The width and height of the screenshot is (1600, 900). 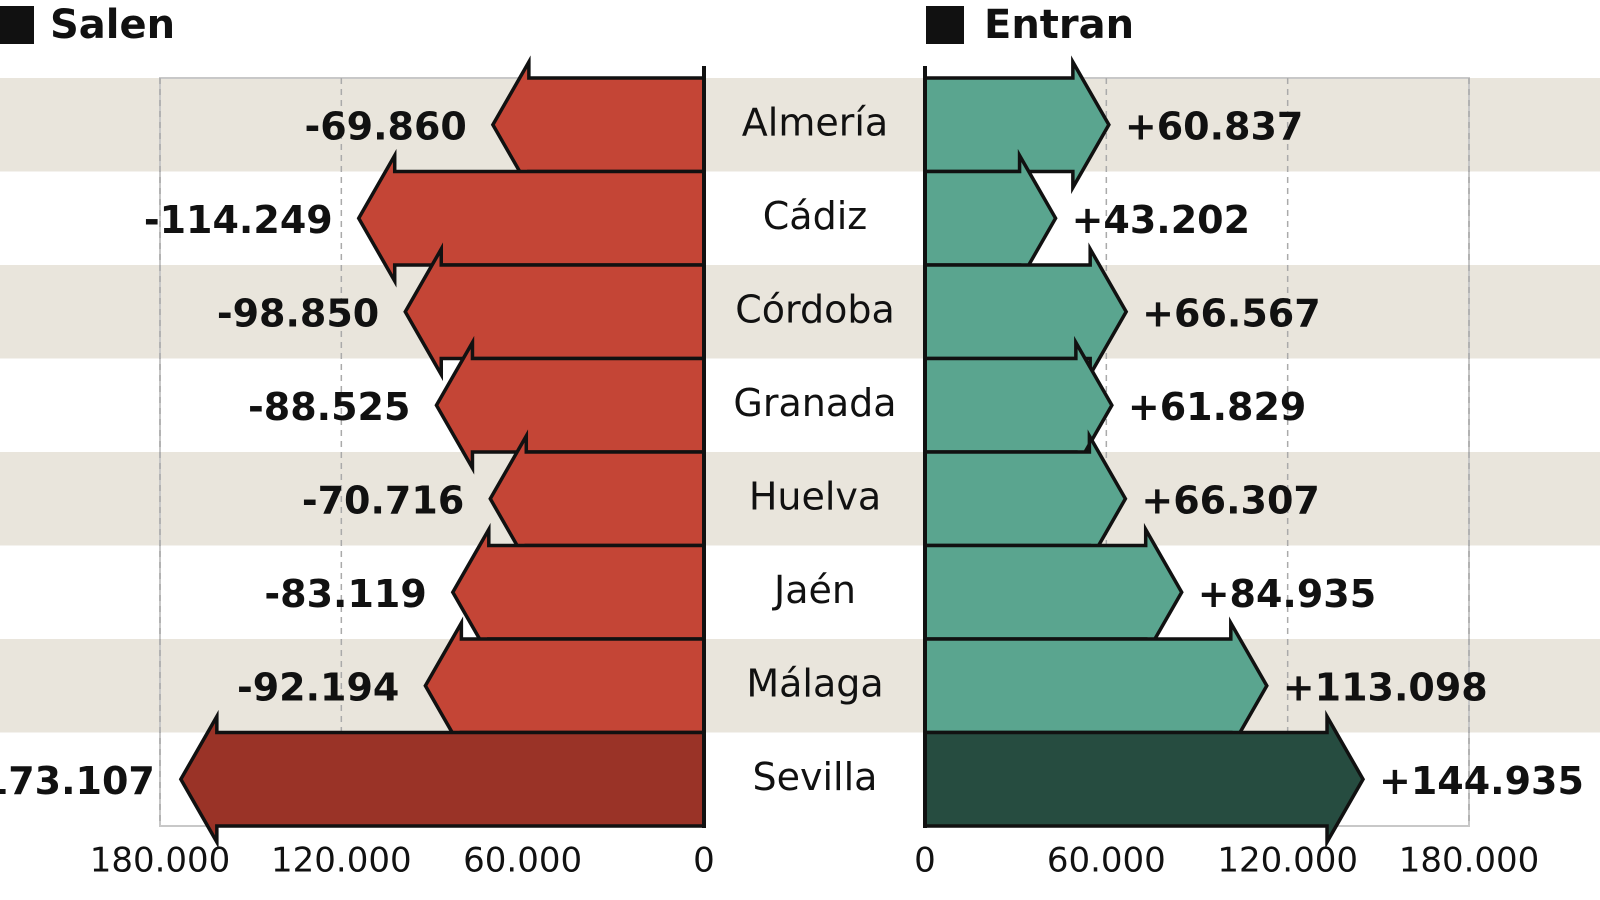 I want to click on value-label: -92.194, so click(x=318, y=687).